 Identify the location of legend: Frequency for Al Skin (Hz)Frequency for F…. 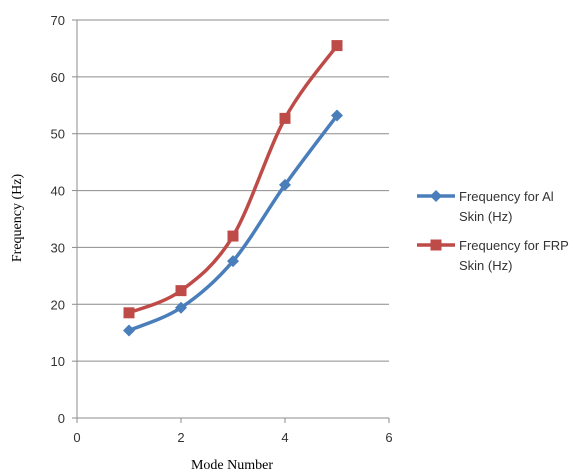
(493, 231).